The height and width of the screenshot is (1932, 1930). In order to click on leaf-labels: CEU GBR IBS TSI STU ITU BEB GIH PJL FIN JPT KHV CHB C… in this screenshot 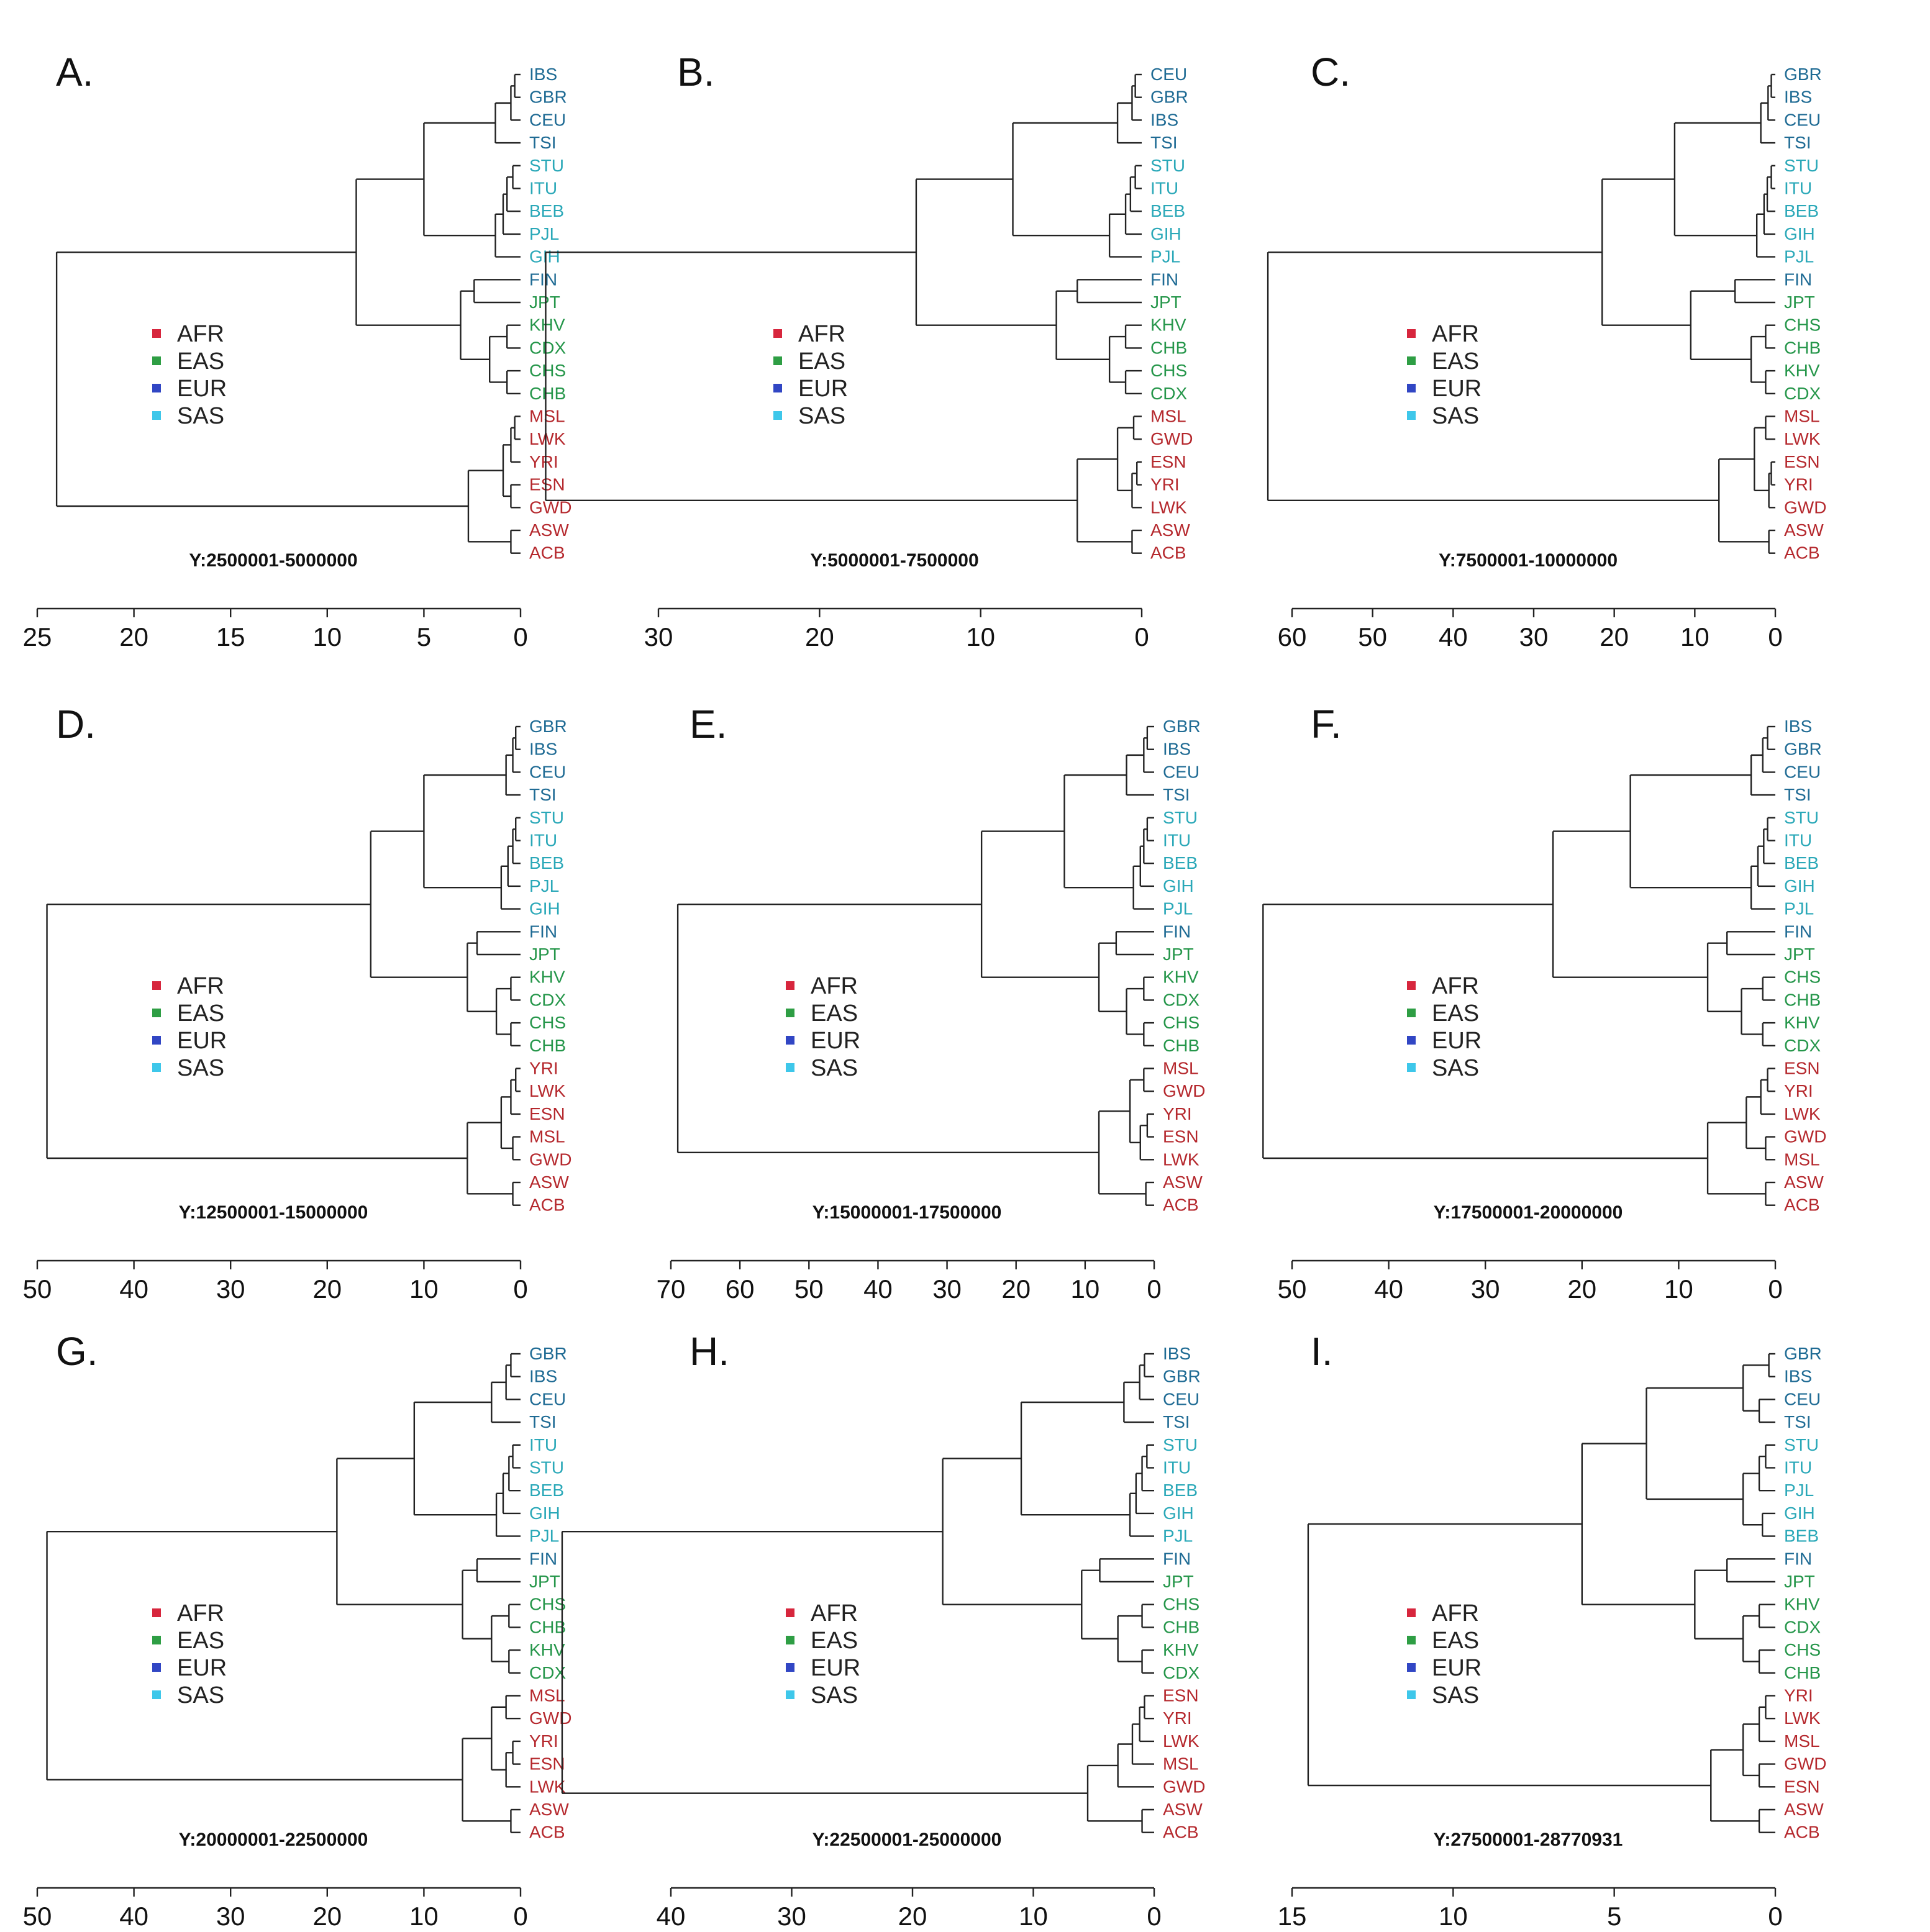, I will do `click(1171, 314)`.